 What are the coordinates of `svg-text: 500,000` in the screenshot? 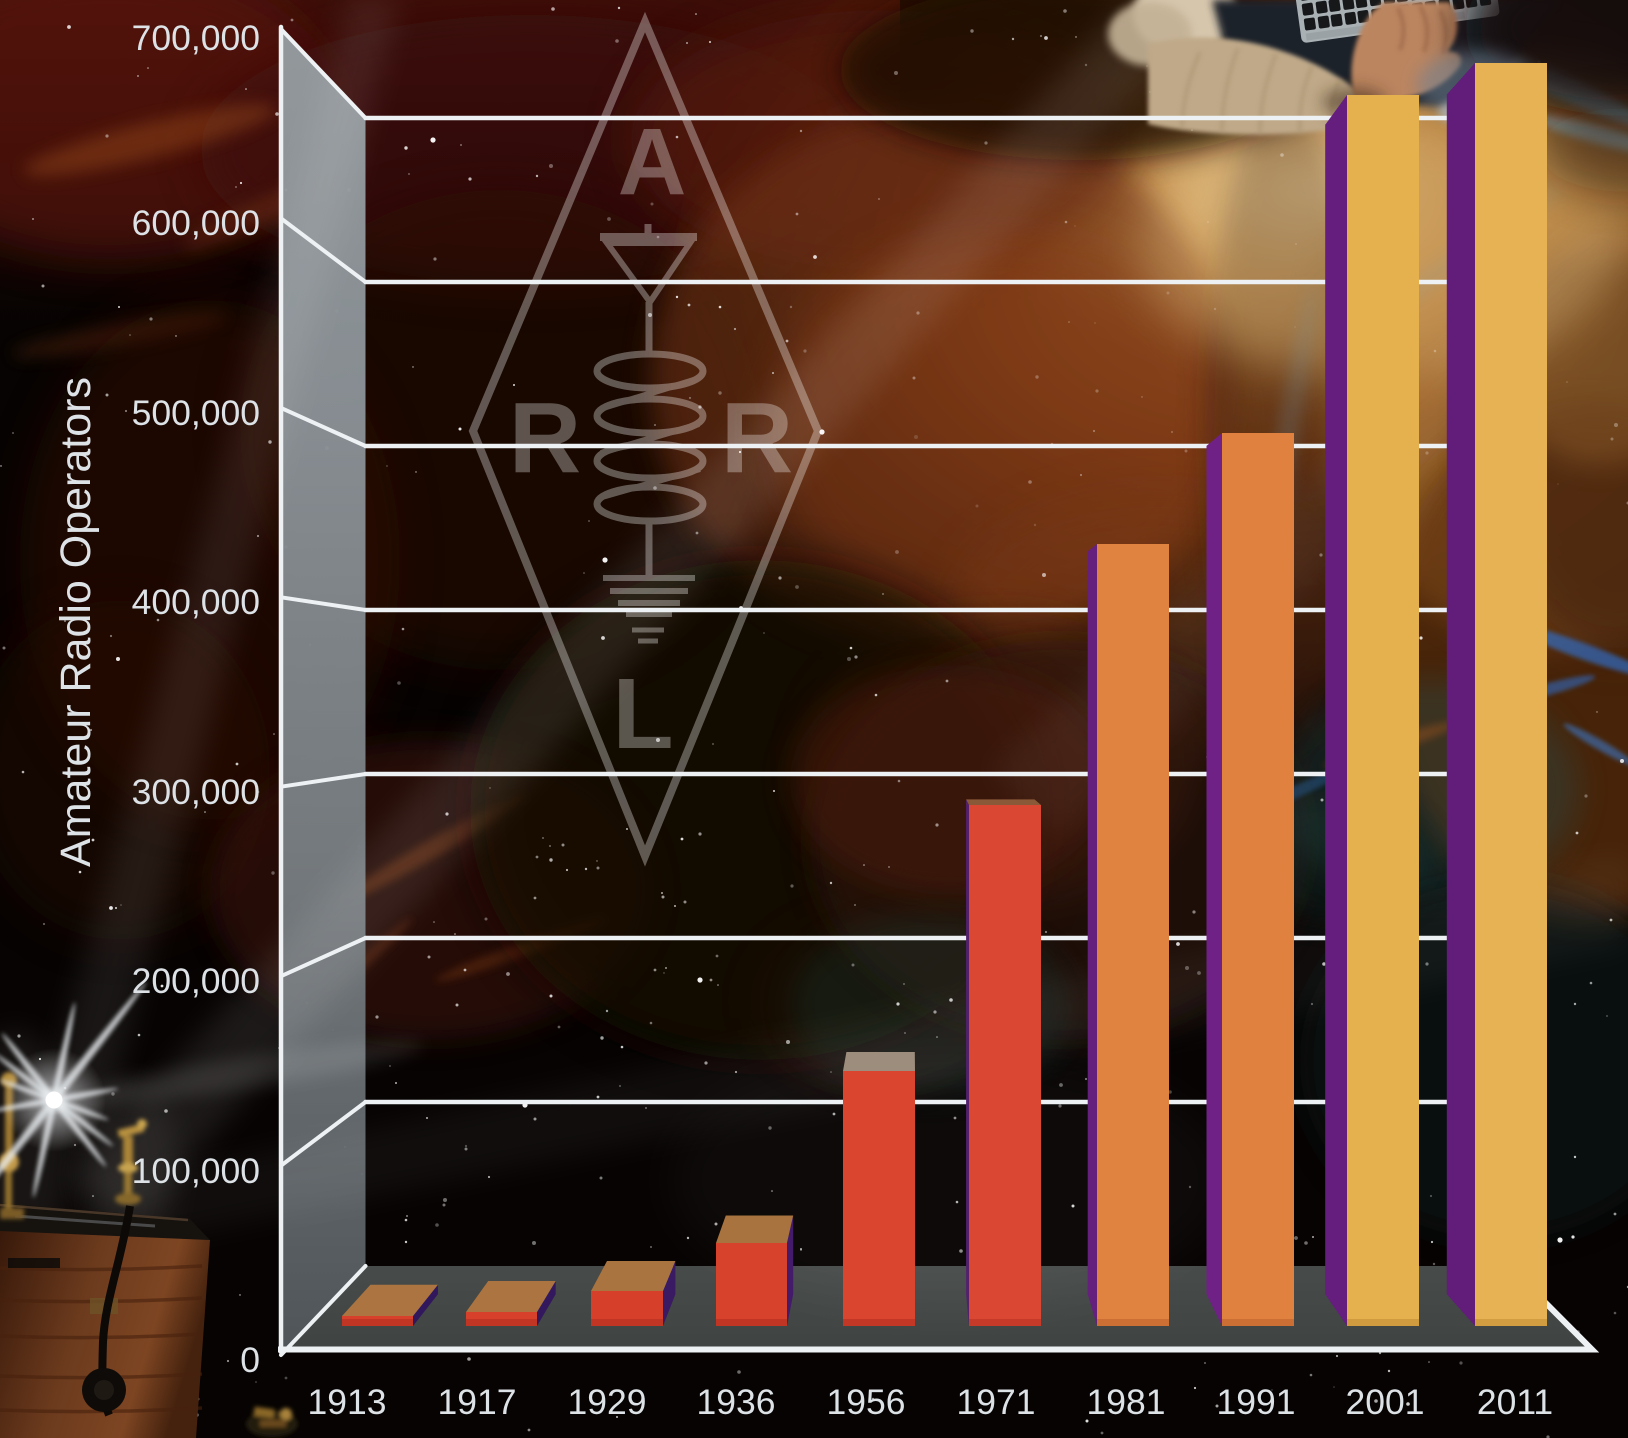 It's located at (196, 413).